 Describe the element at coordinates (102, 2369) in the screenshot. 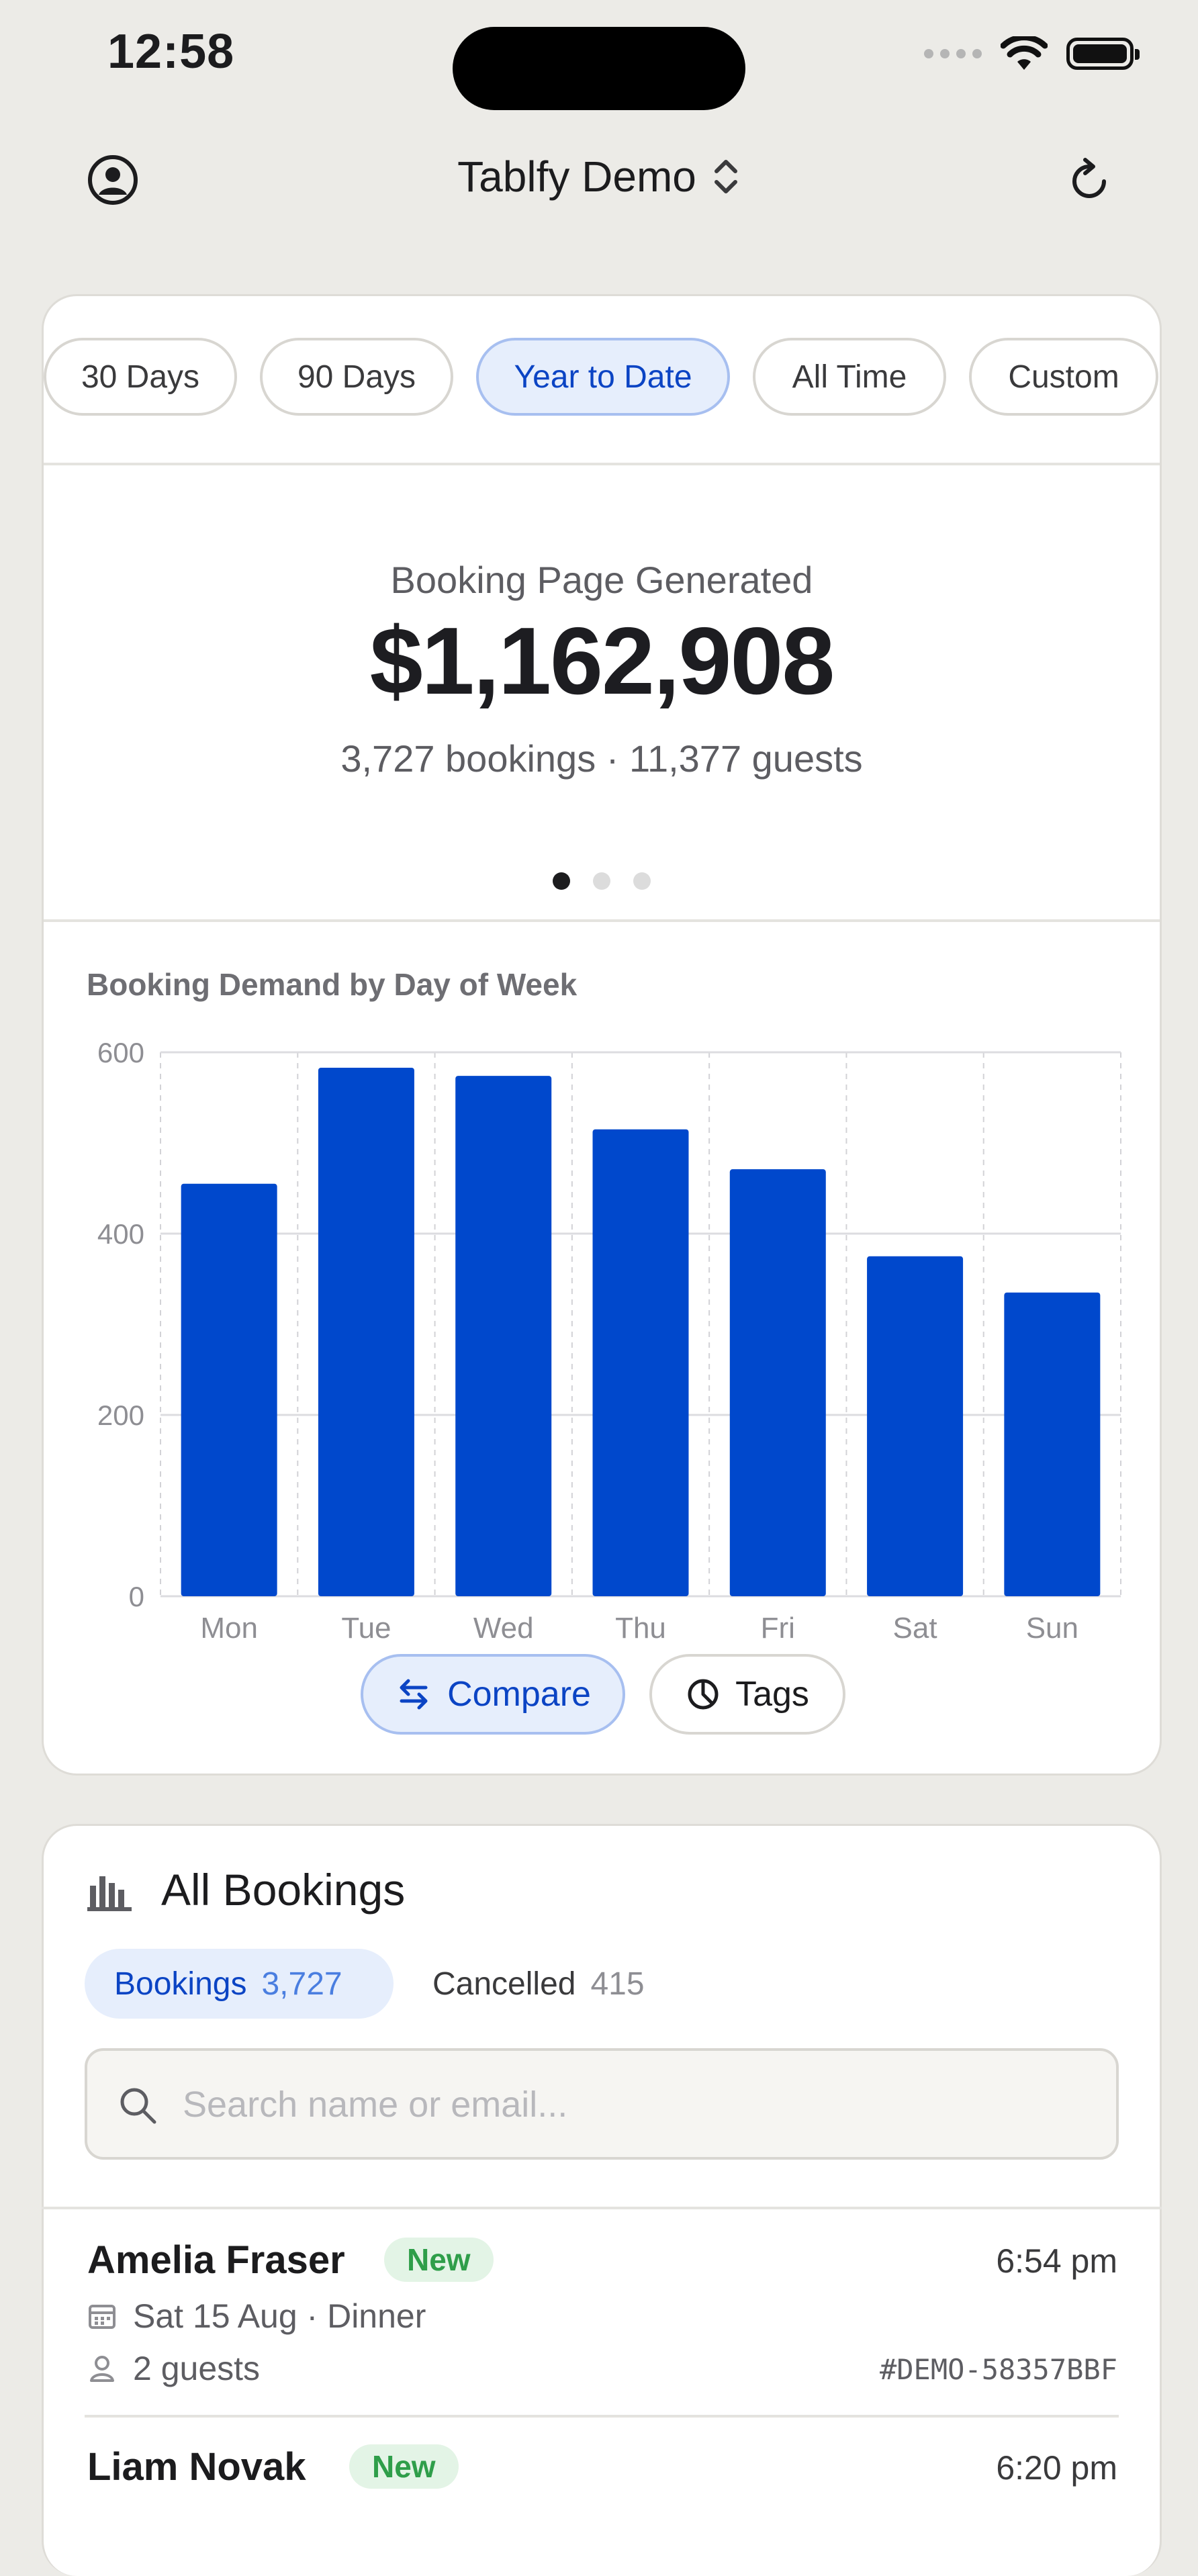

I see `person-icon` at that location.